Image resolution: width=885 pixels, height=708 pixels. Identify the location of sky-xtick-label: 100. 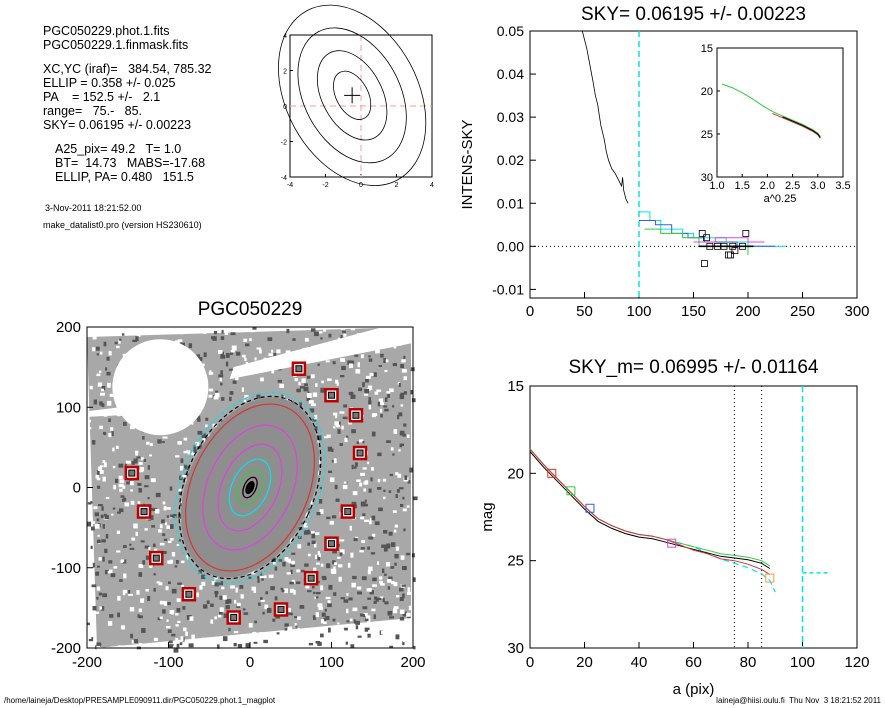
(638, 311).